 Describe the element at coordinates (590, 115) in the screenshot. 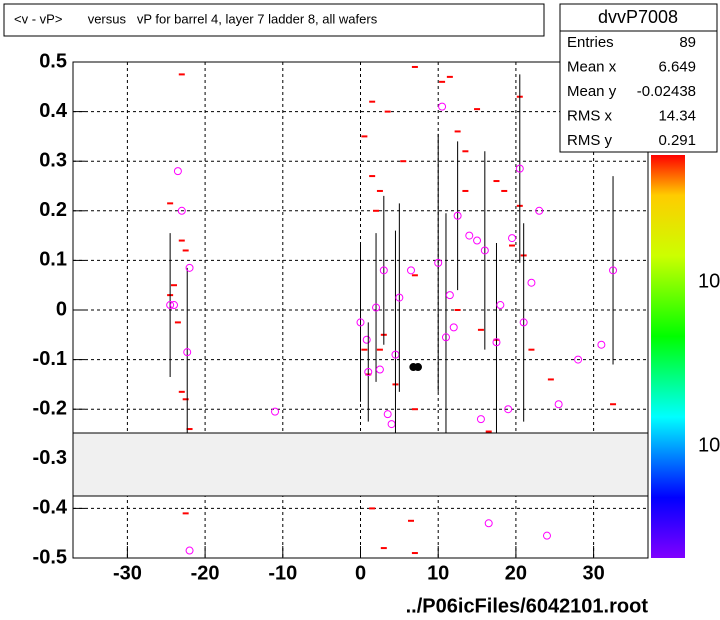

I see `stats-label: RMS x` at that location.